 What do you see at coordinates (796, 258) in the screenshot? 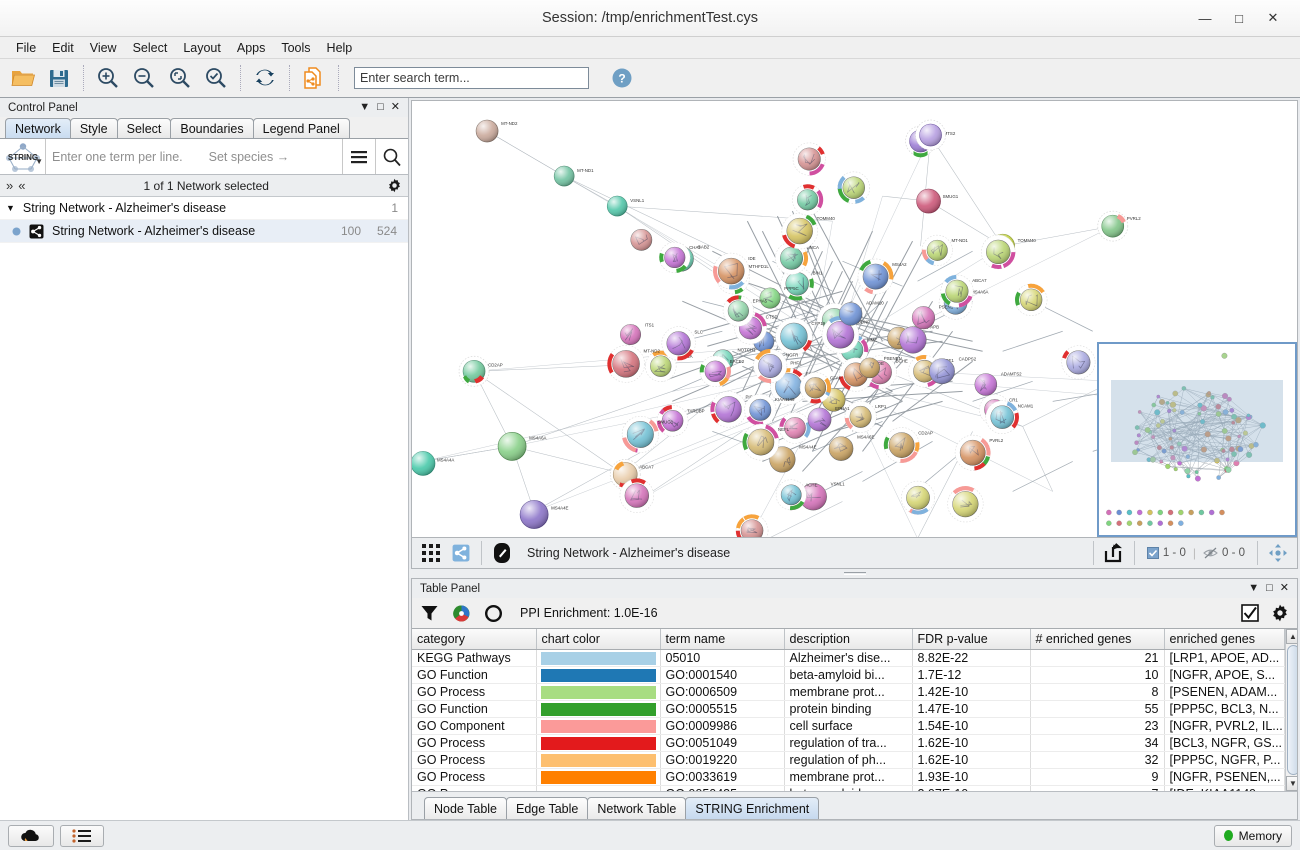
I see `network-node: SNCA` at bounding box center [796, 258].